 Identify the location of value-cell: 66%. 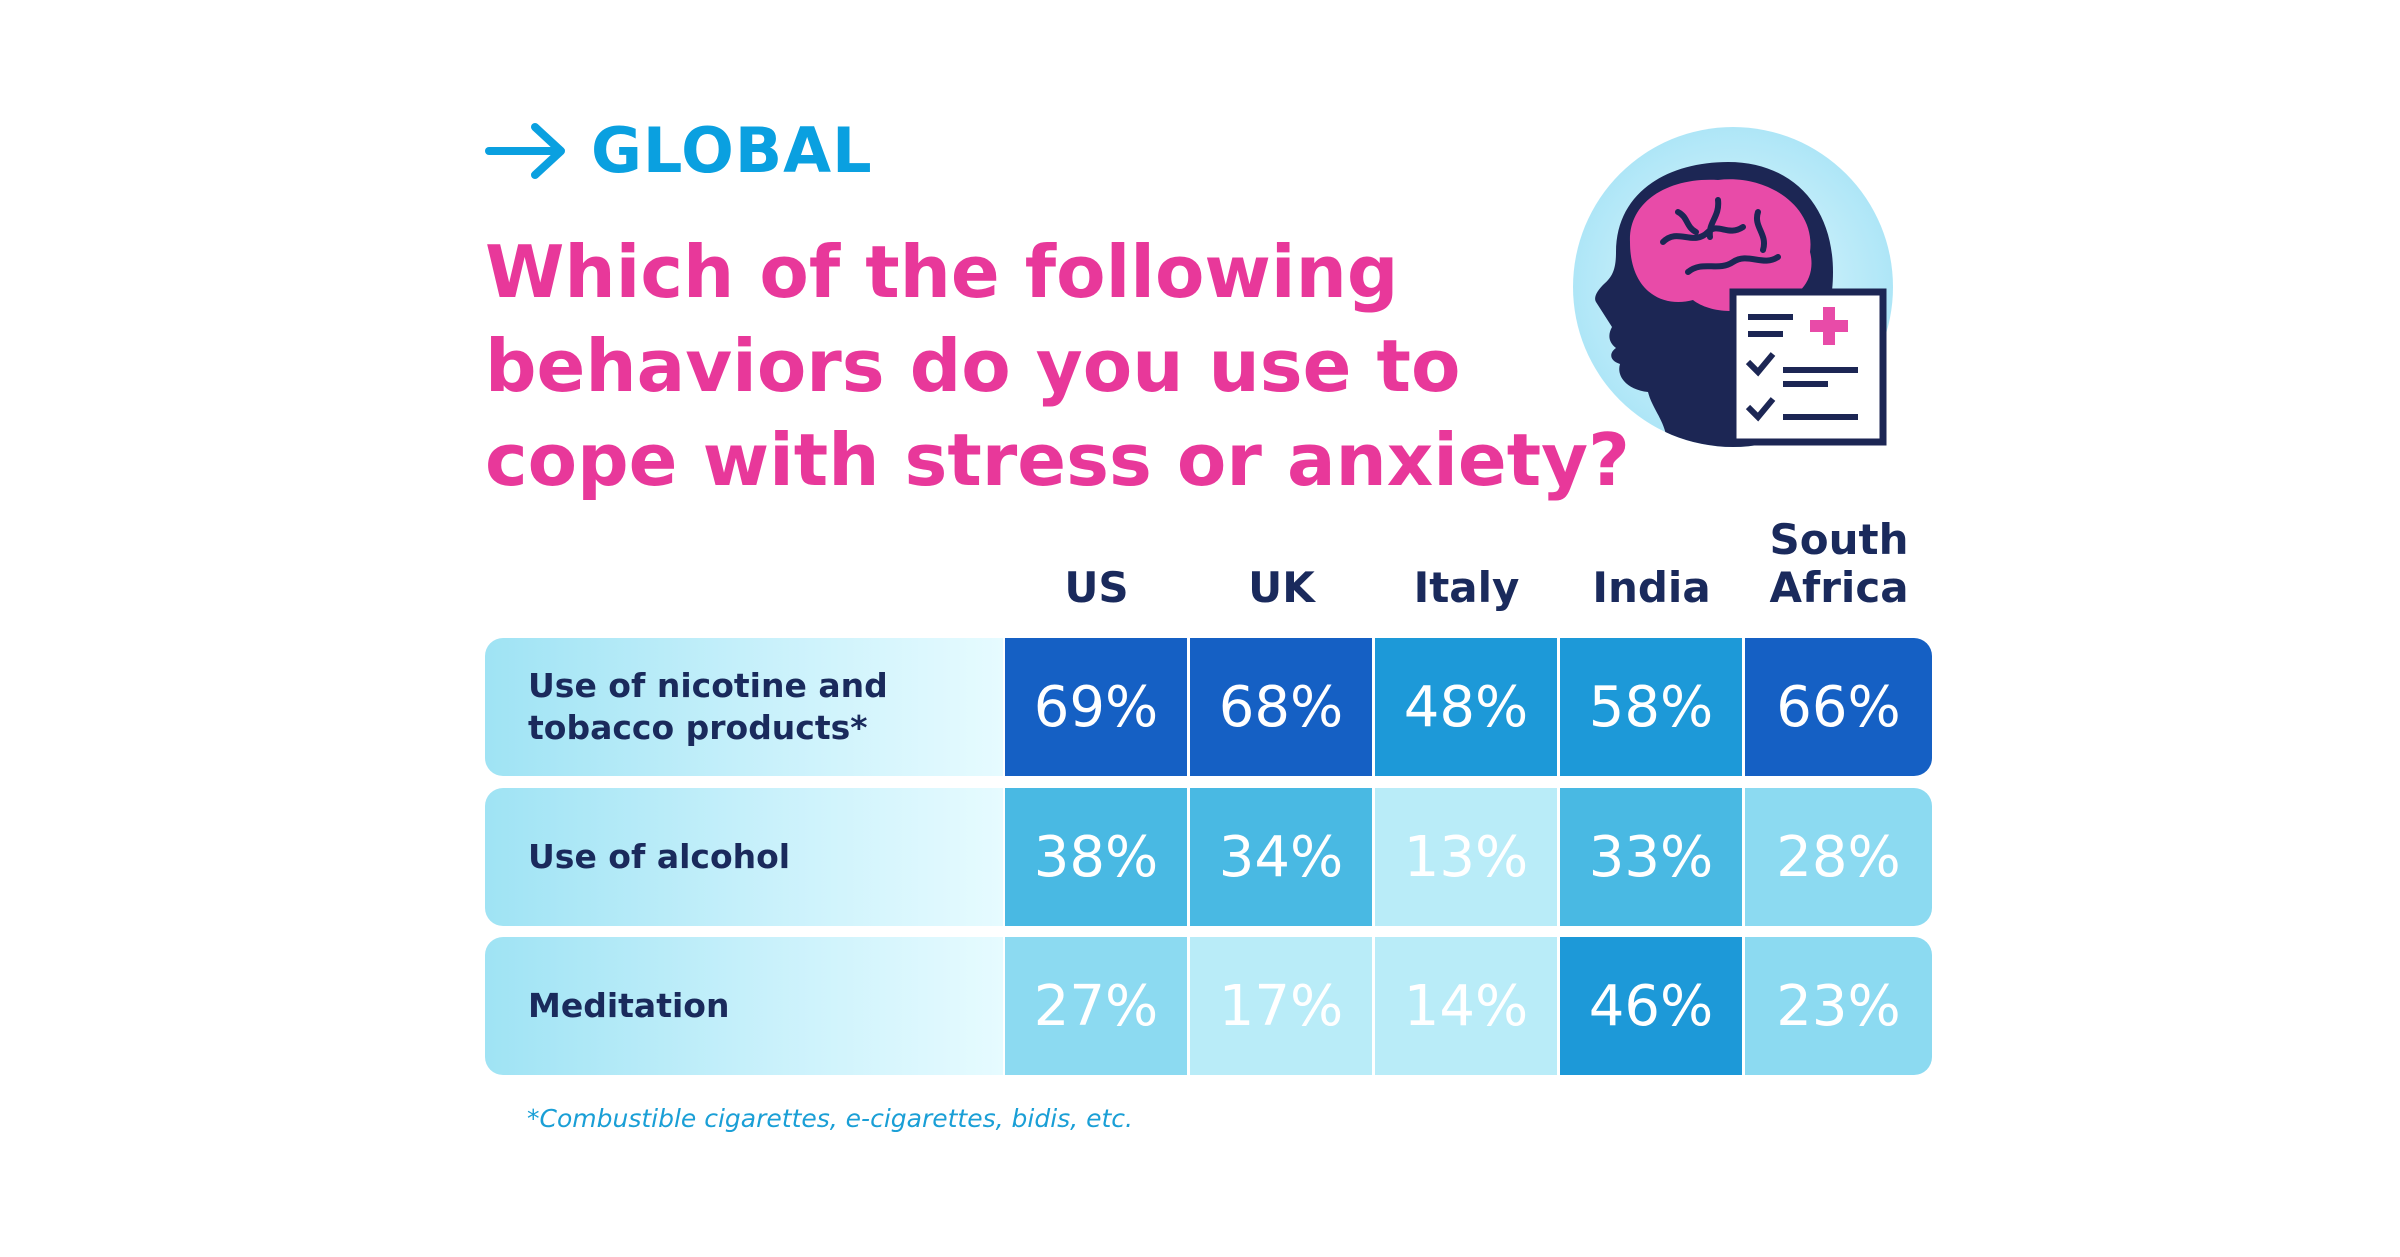
(1838, 707).